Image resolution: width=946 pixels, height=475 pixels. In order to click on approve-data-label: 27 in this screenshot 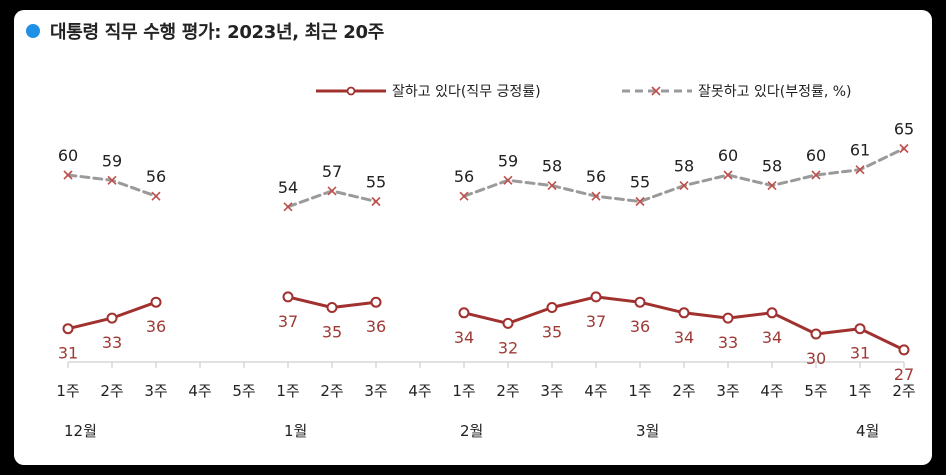, I will do `click(904, 374)`.